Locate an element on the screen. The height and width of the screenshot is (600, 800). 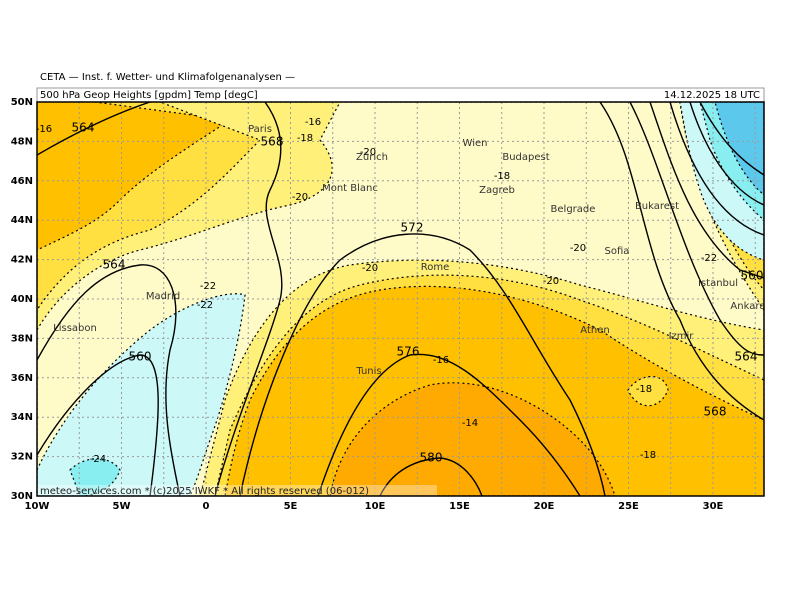
lat-label: 32N is located at coordinates (22, 457).